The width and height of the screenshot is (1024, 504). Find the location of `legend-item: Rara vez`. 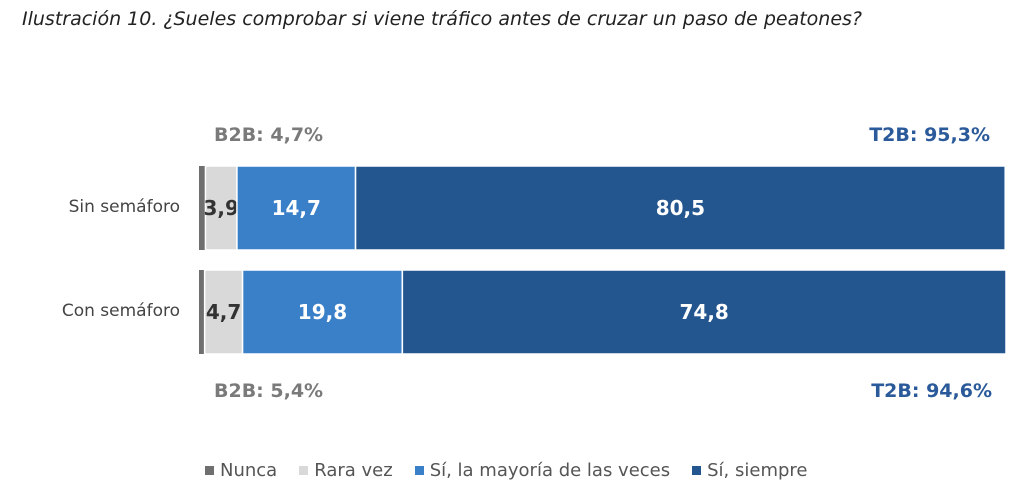

legend-item: Rara vez is located at coordinates (346, 470).